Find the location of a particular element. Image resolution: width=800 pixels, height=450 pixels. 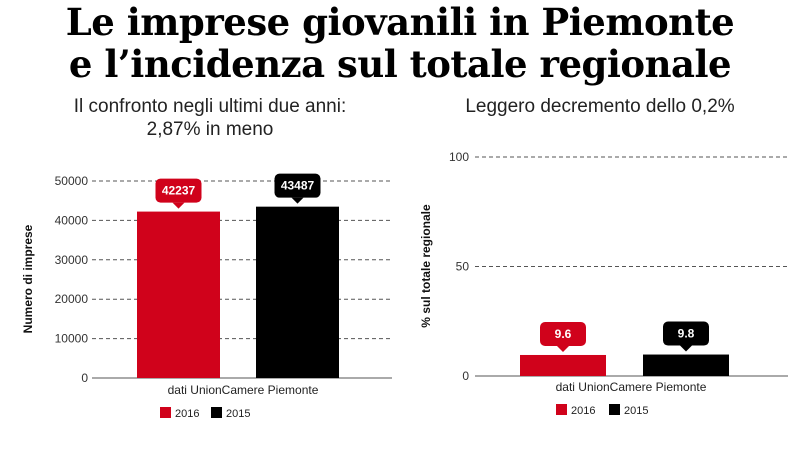

chart-2-legend-swatch-2015 is located at coordinates (614, 409).